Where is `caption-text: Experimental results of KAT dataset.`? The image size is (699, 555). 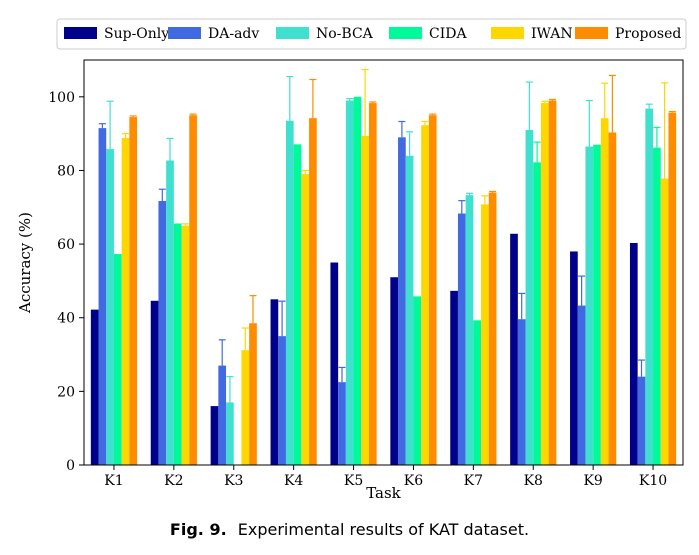 caption-text: Experimental results of KAT dataset. is located at coordinates (383, 529).